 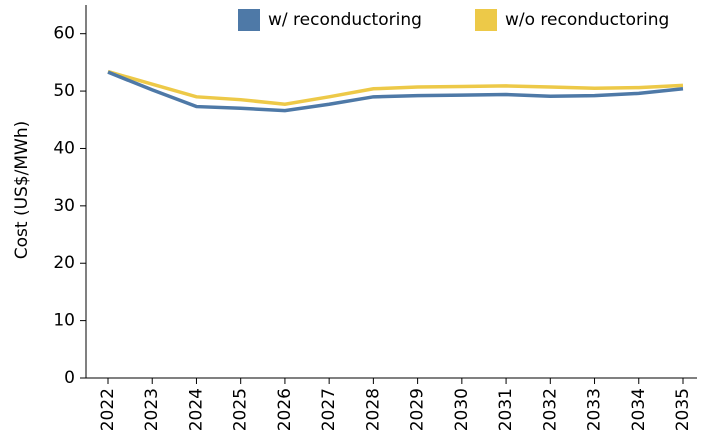 What do you see at coordinates (241, 409) in the screenshot?
I see `x-tick-label: 2025` at bounding box center [241, 409].